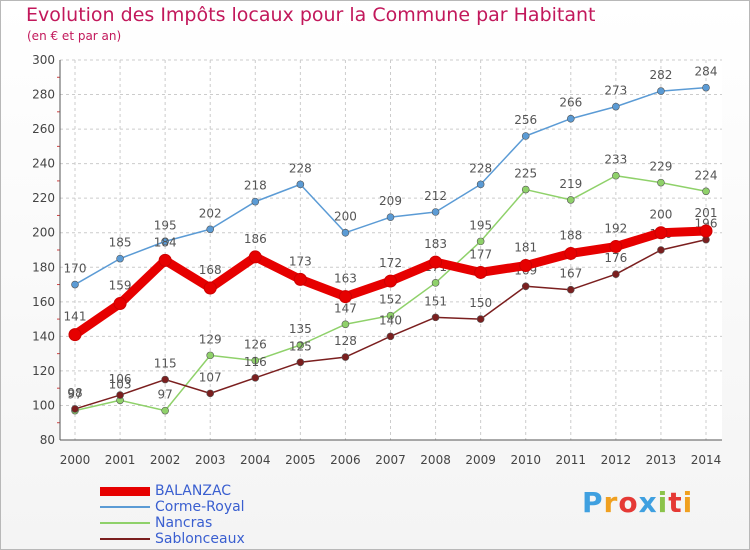 Image resolution: width=750 pixels, height=550 pixels. What do you see at coordinates (43, 267) in the screenshot?
I see `y-tick-label: 180` at bounding box center [43, 267].